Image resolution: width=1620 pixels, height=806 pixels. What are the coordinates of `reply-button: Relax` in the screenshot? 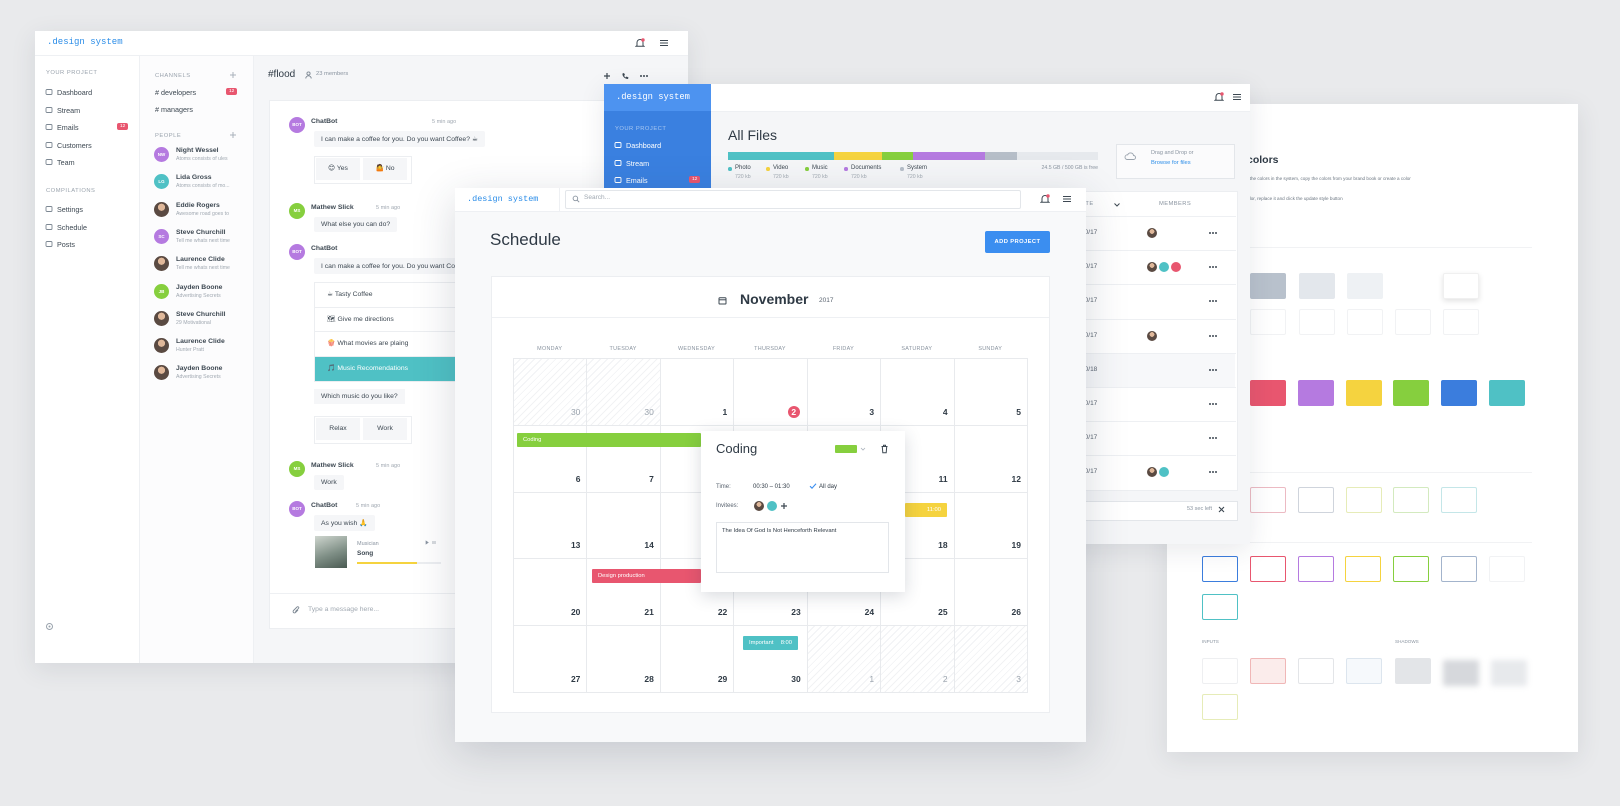 It's located at (338, 429).